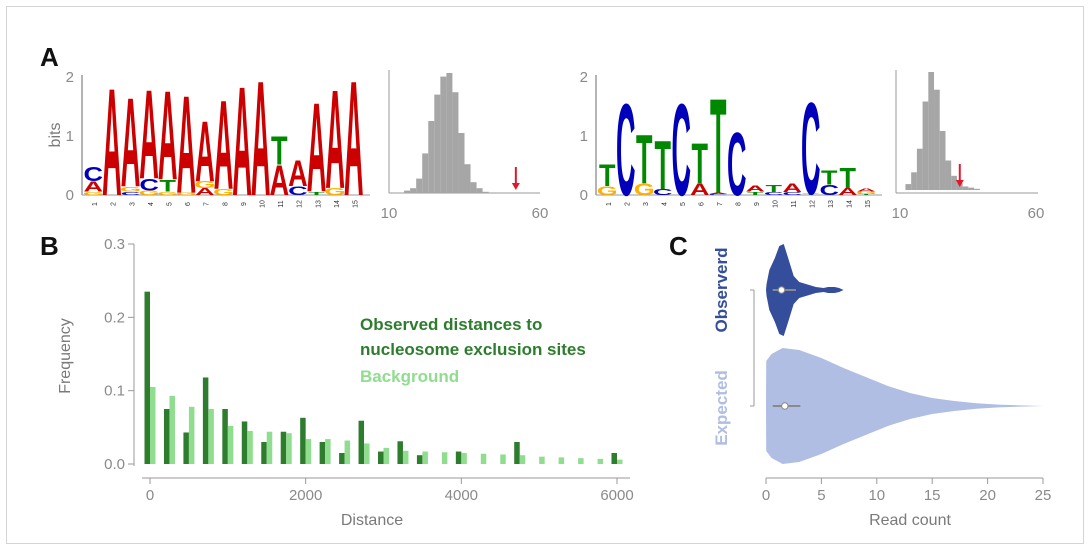 The height and width of the screenshot is (552, 1092). Describe the element at coordinates (700, 164) in the screenshot. I see `logo-2-letter-6-T: T` at that location.